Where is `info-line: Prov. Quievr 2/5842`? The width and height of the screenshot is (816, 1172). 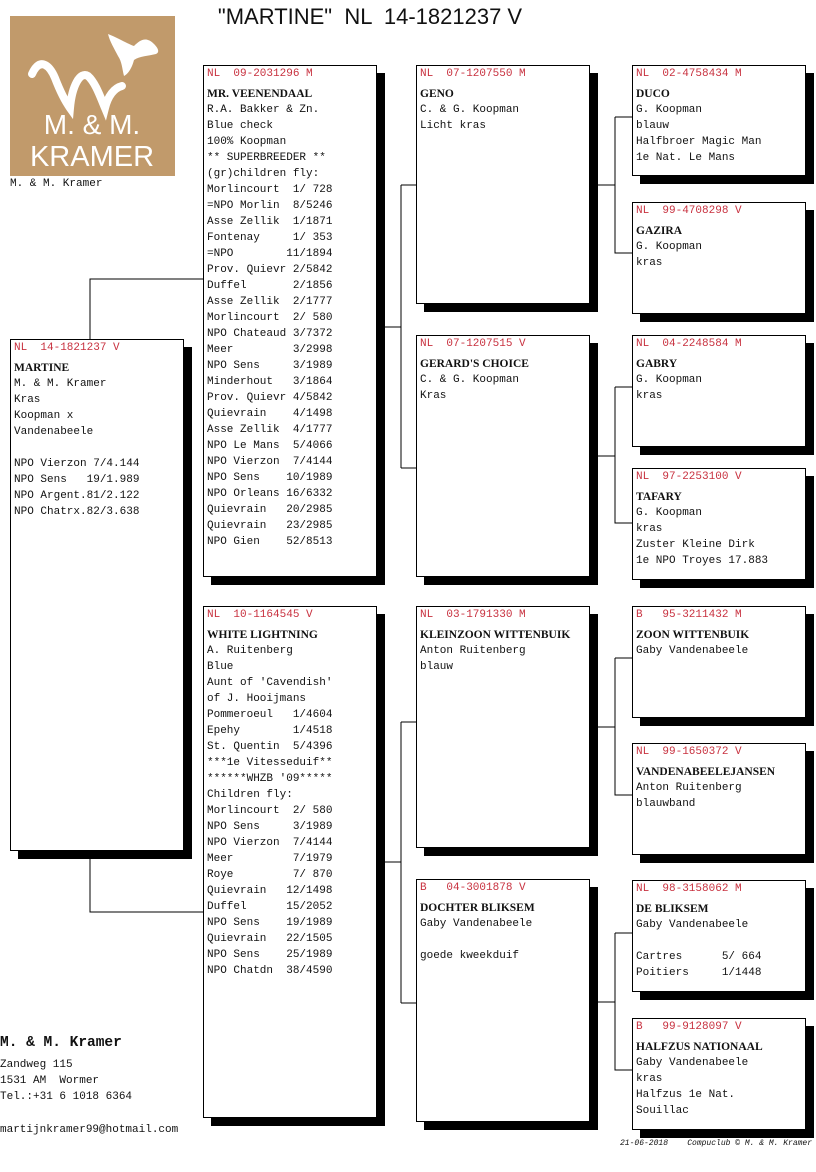
info-line: Prov. Quievr 2/5842 is located at coordinates (270, 270).